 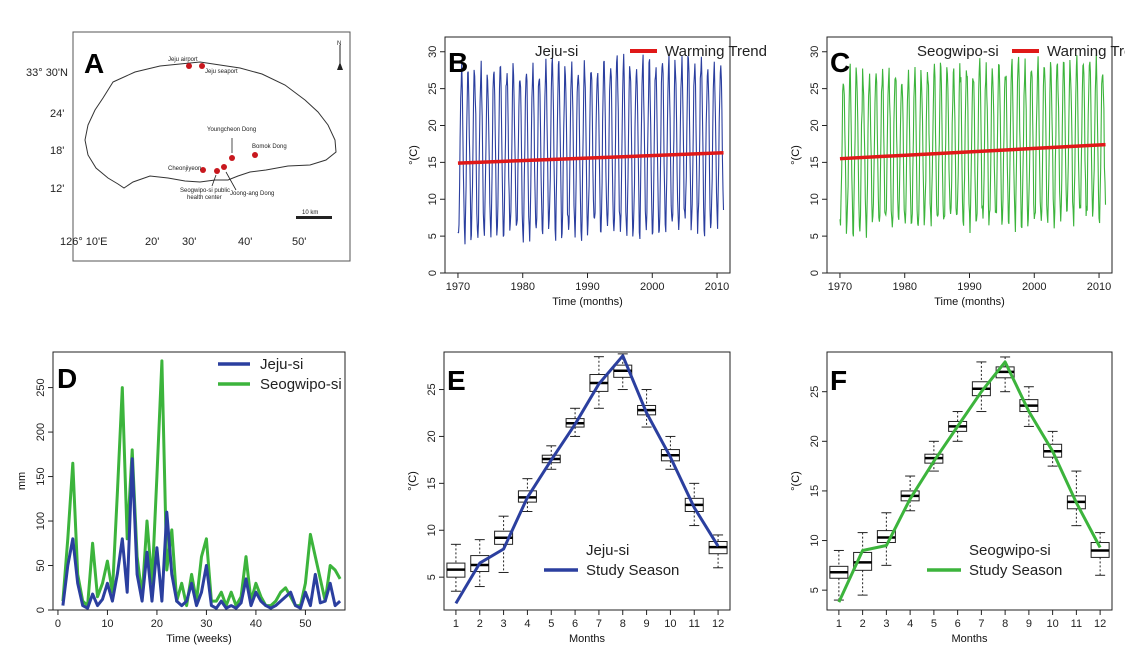 I want to click on lon-label: 20', so click(x=152, y=242).